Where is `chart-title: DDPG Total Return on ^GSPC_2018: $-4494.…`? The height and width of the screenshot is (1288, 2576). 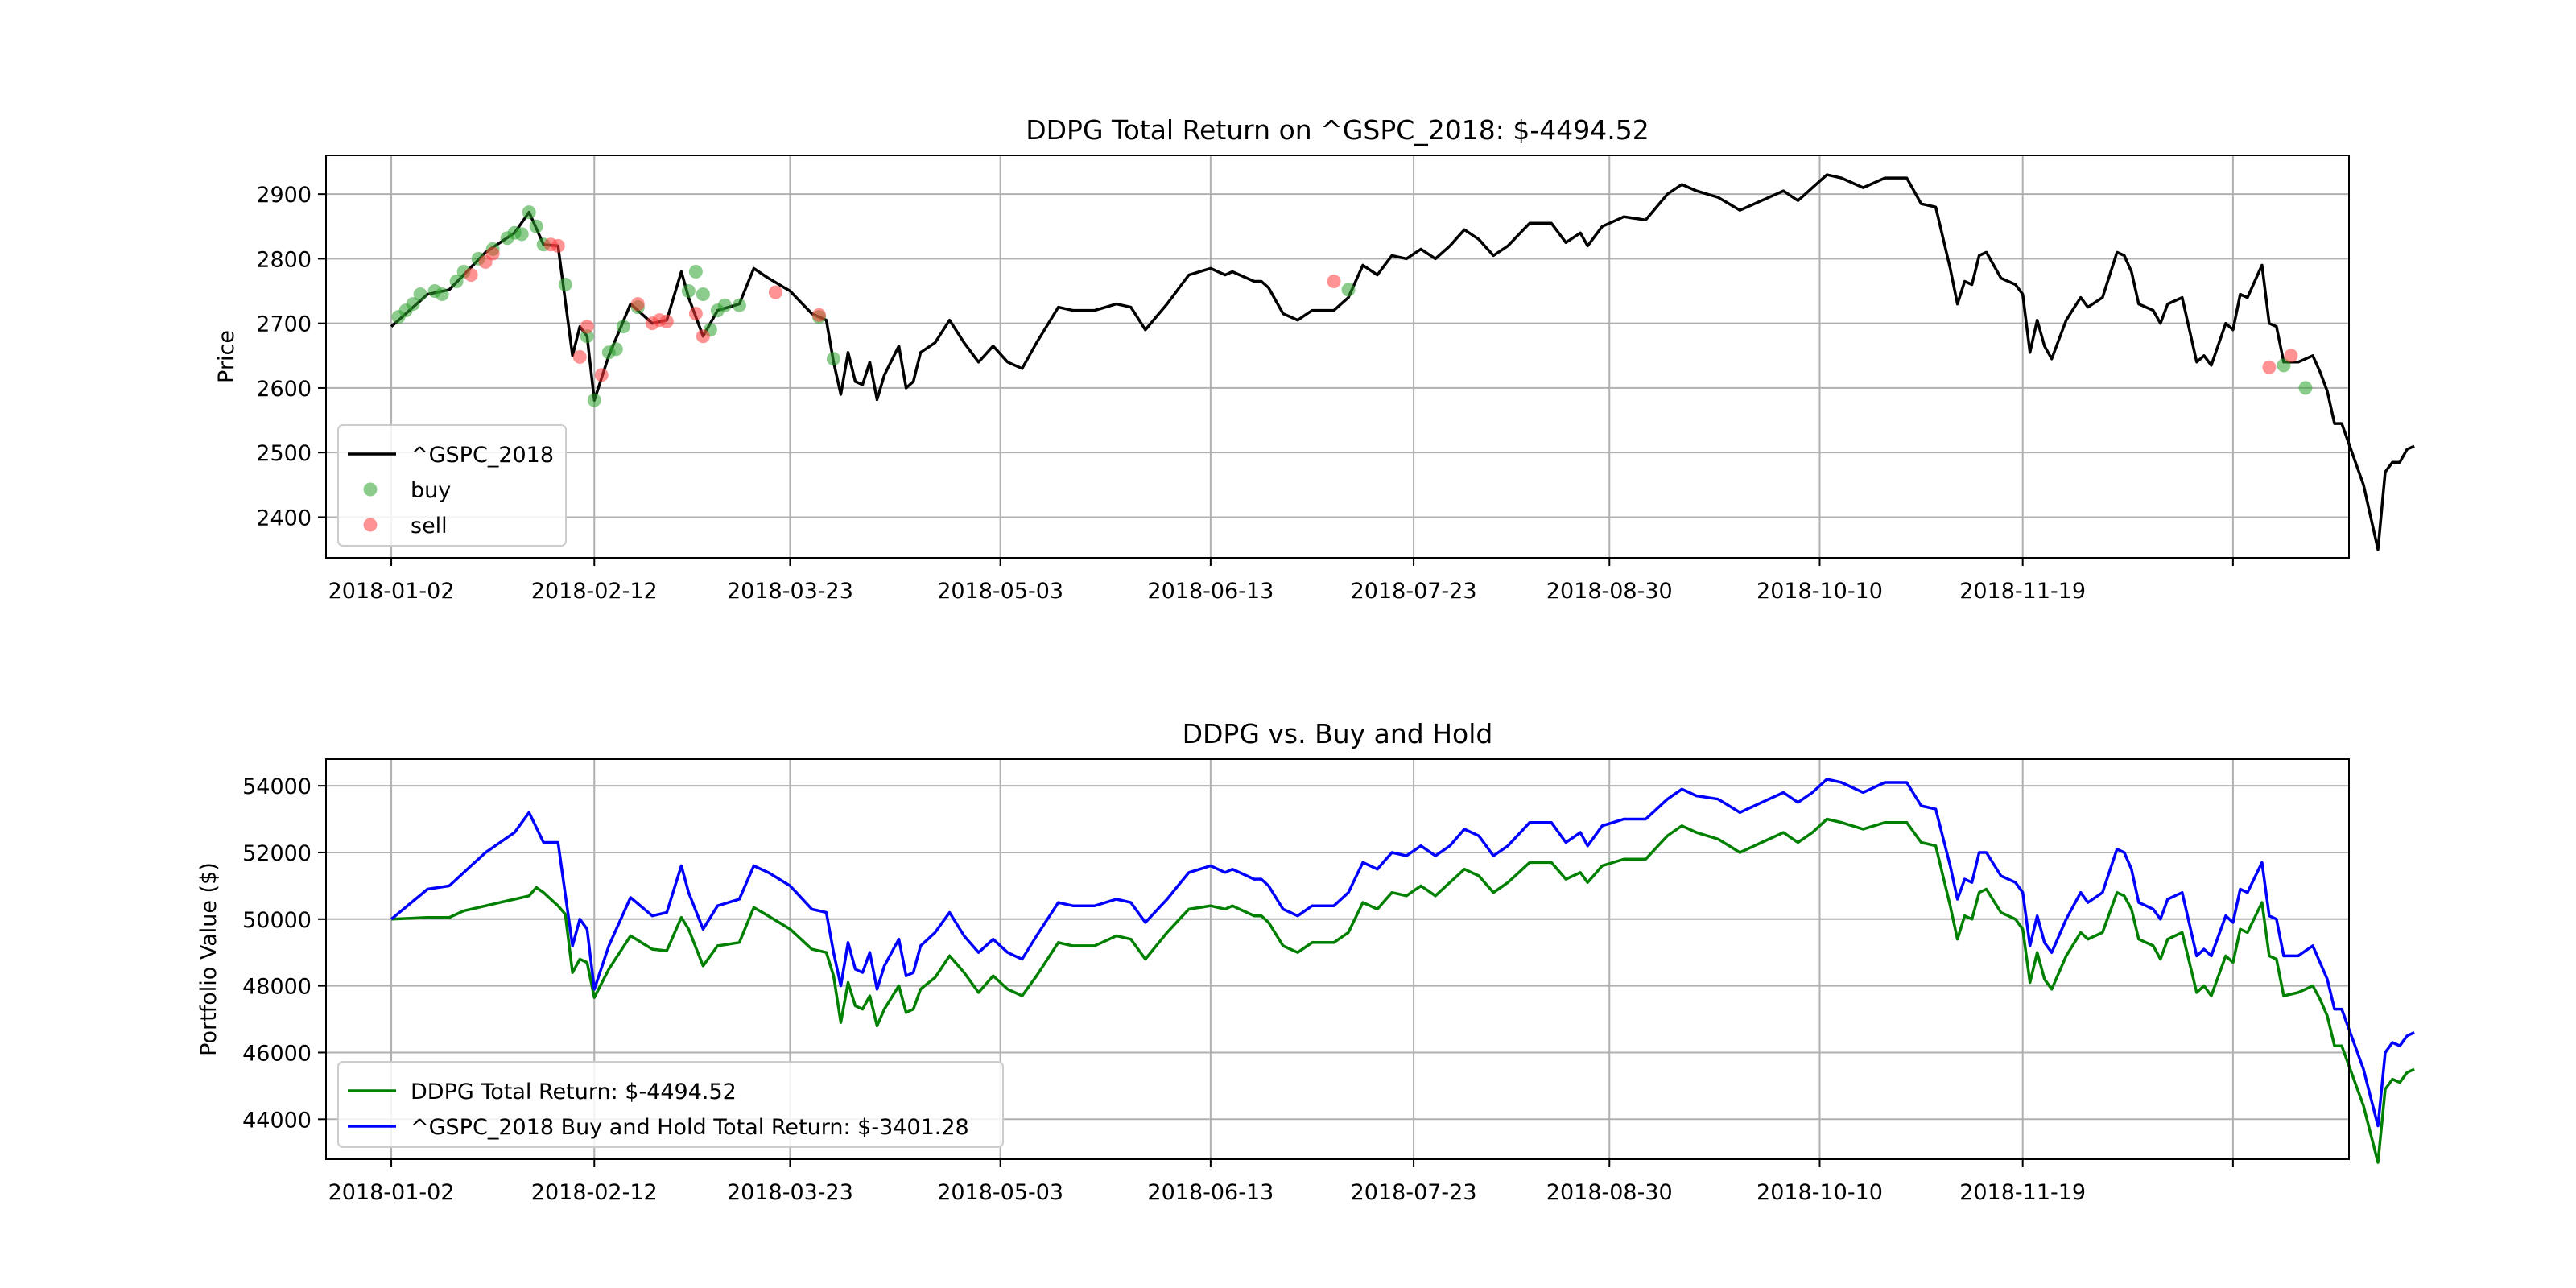 chart-title: DDPG Total Return on ^GSPC_2018: $-4494.… is located at coordinates (1337, 130).